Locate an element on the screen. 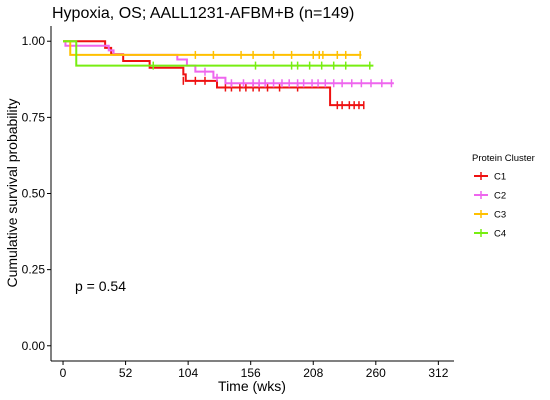  legend: Protein Cluster C1 C2 C3 C4 is located at coordinates (503, 196).